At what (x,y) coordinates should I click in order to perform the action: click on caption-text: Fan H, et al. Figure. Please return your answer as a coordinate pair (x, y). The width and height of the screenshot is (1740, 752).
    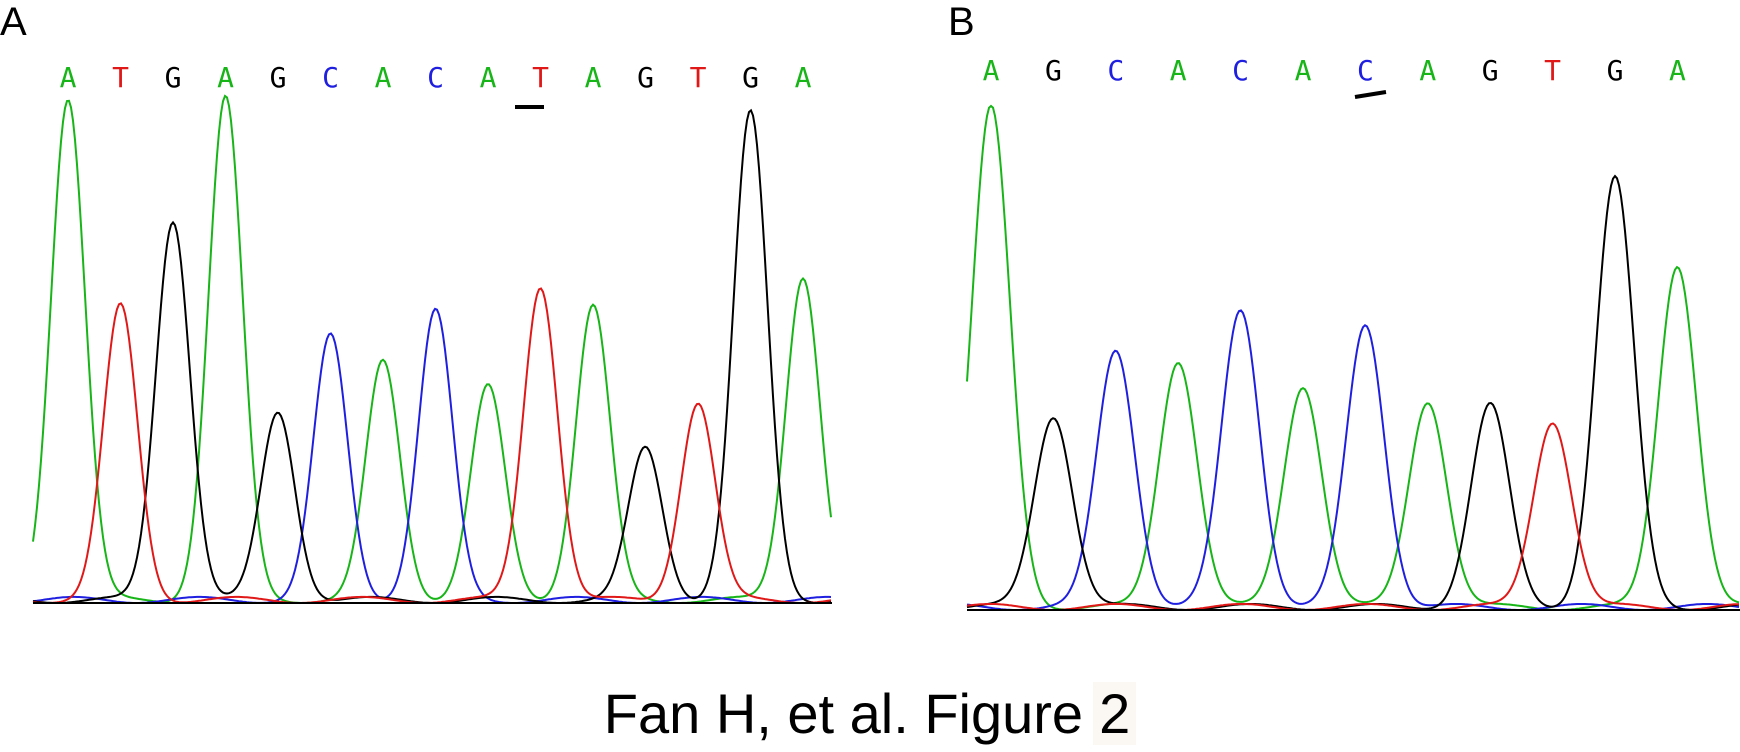
    Looking at the image, I should click on (843, 713).